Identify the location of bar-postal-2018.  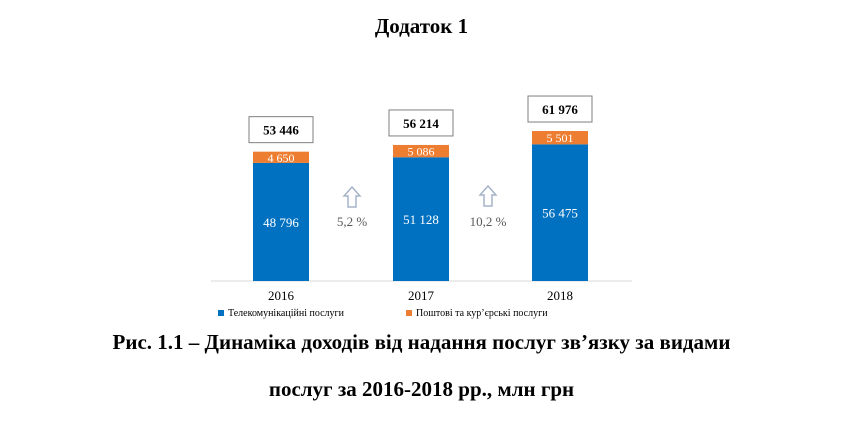
(560, 138).